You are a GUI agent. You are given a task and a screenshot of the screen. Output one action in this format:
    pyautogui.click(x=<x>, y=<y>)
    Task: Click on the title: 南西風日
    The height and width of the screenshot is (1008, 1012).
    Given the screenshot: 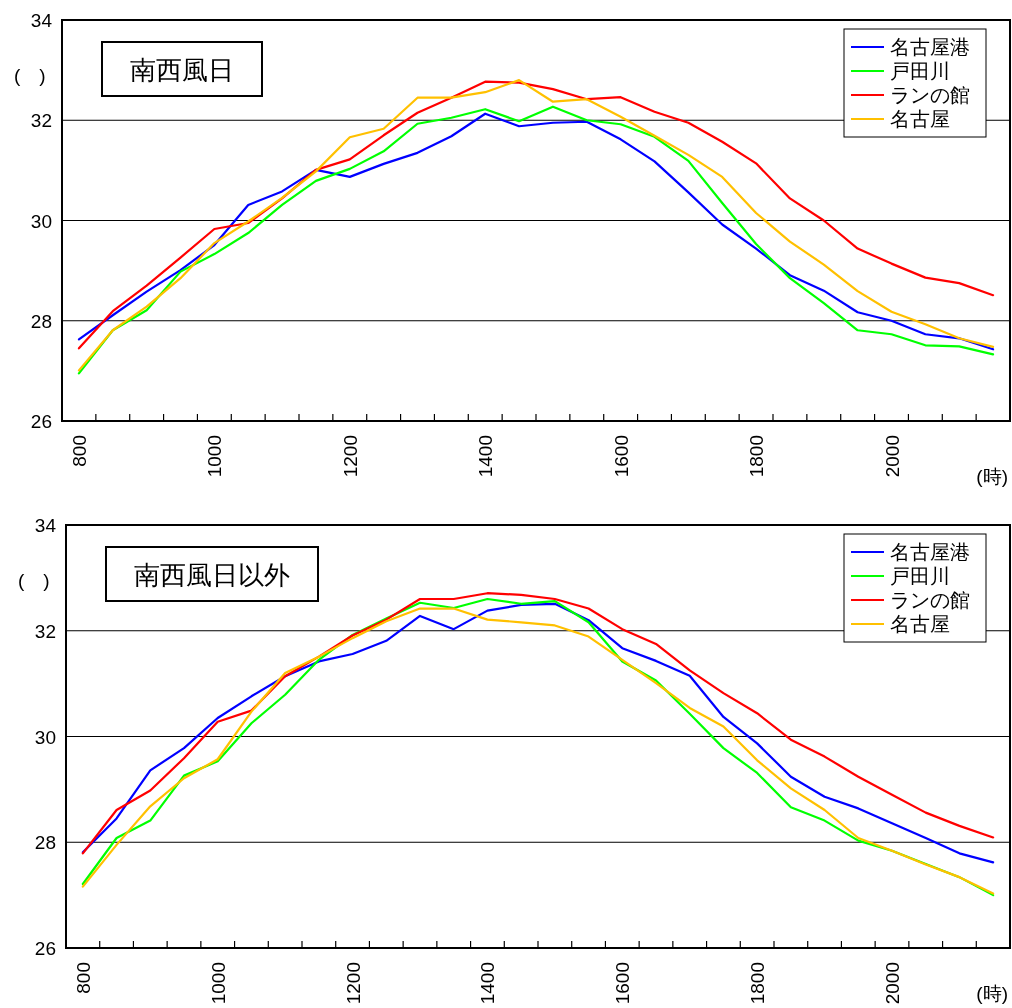 What is the action you would take?
    pyautogui.click(x=182, y=69)
    